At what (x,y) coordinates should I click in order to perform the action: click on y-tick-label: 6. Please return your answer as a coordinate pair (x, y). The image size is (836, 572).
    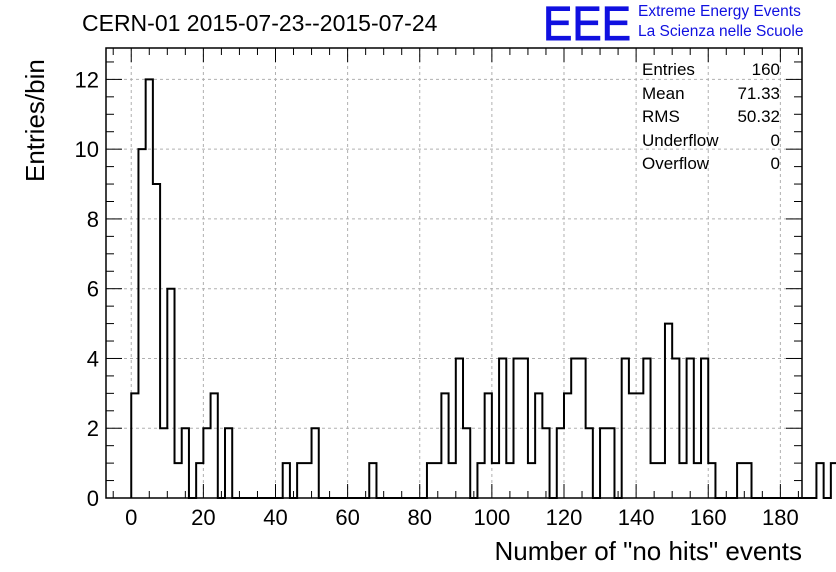
    Looking at the image, I should click on (93, 289).